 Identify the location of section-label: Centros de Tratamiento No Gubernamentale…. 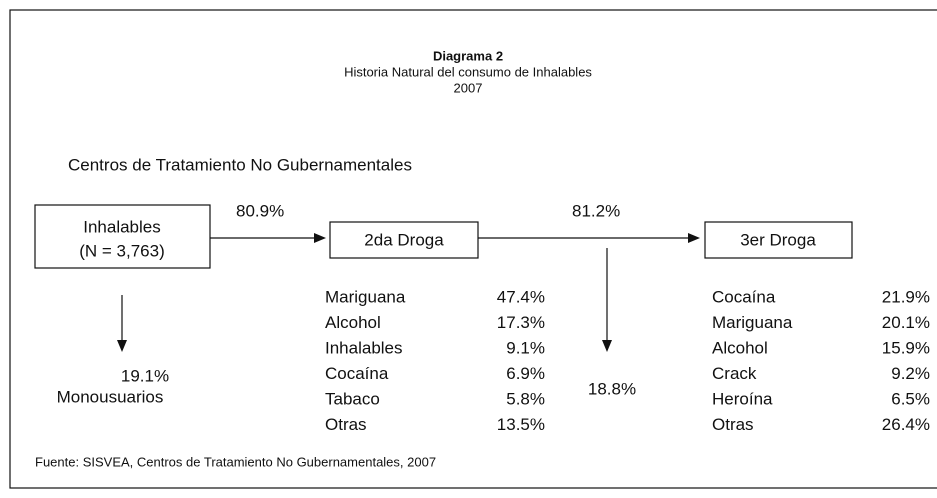
(240, 164).